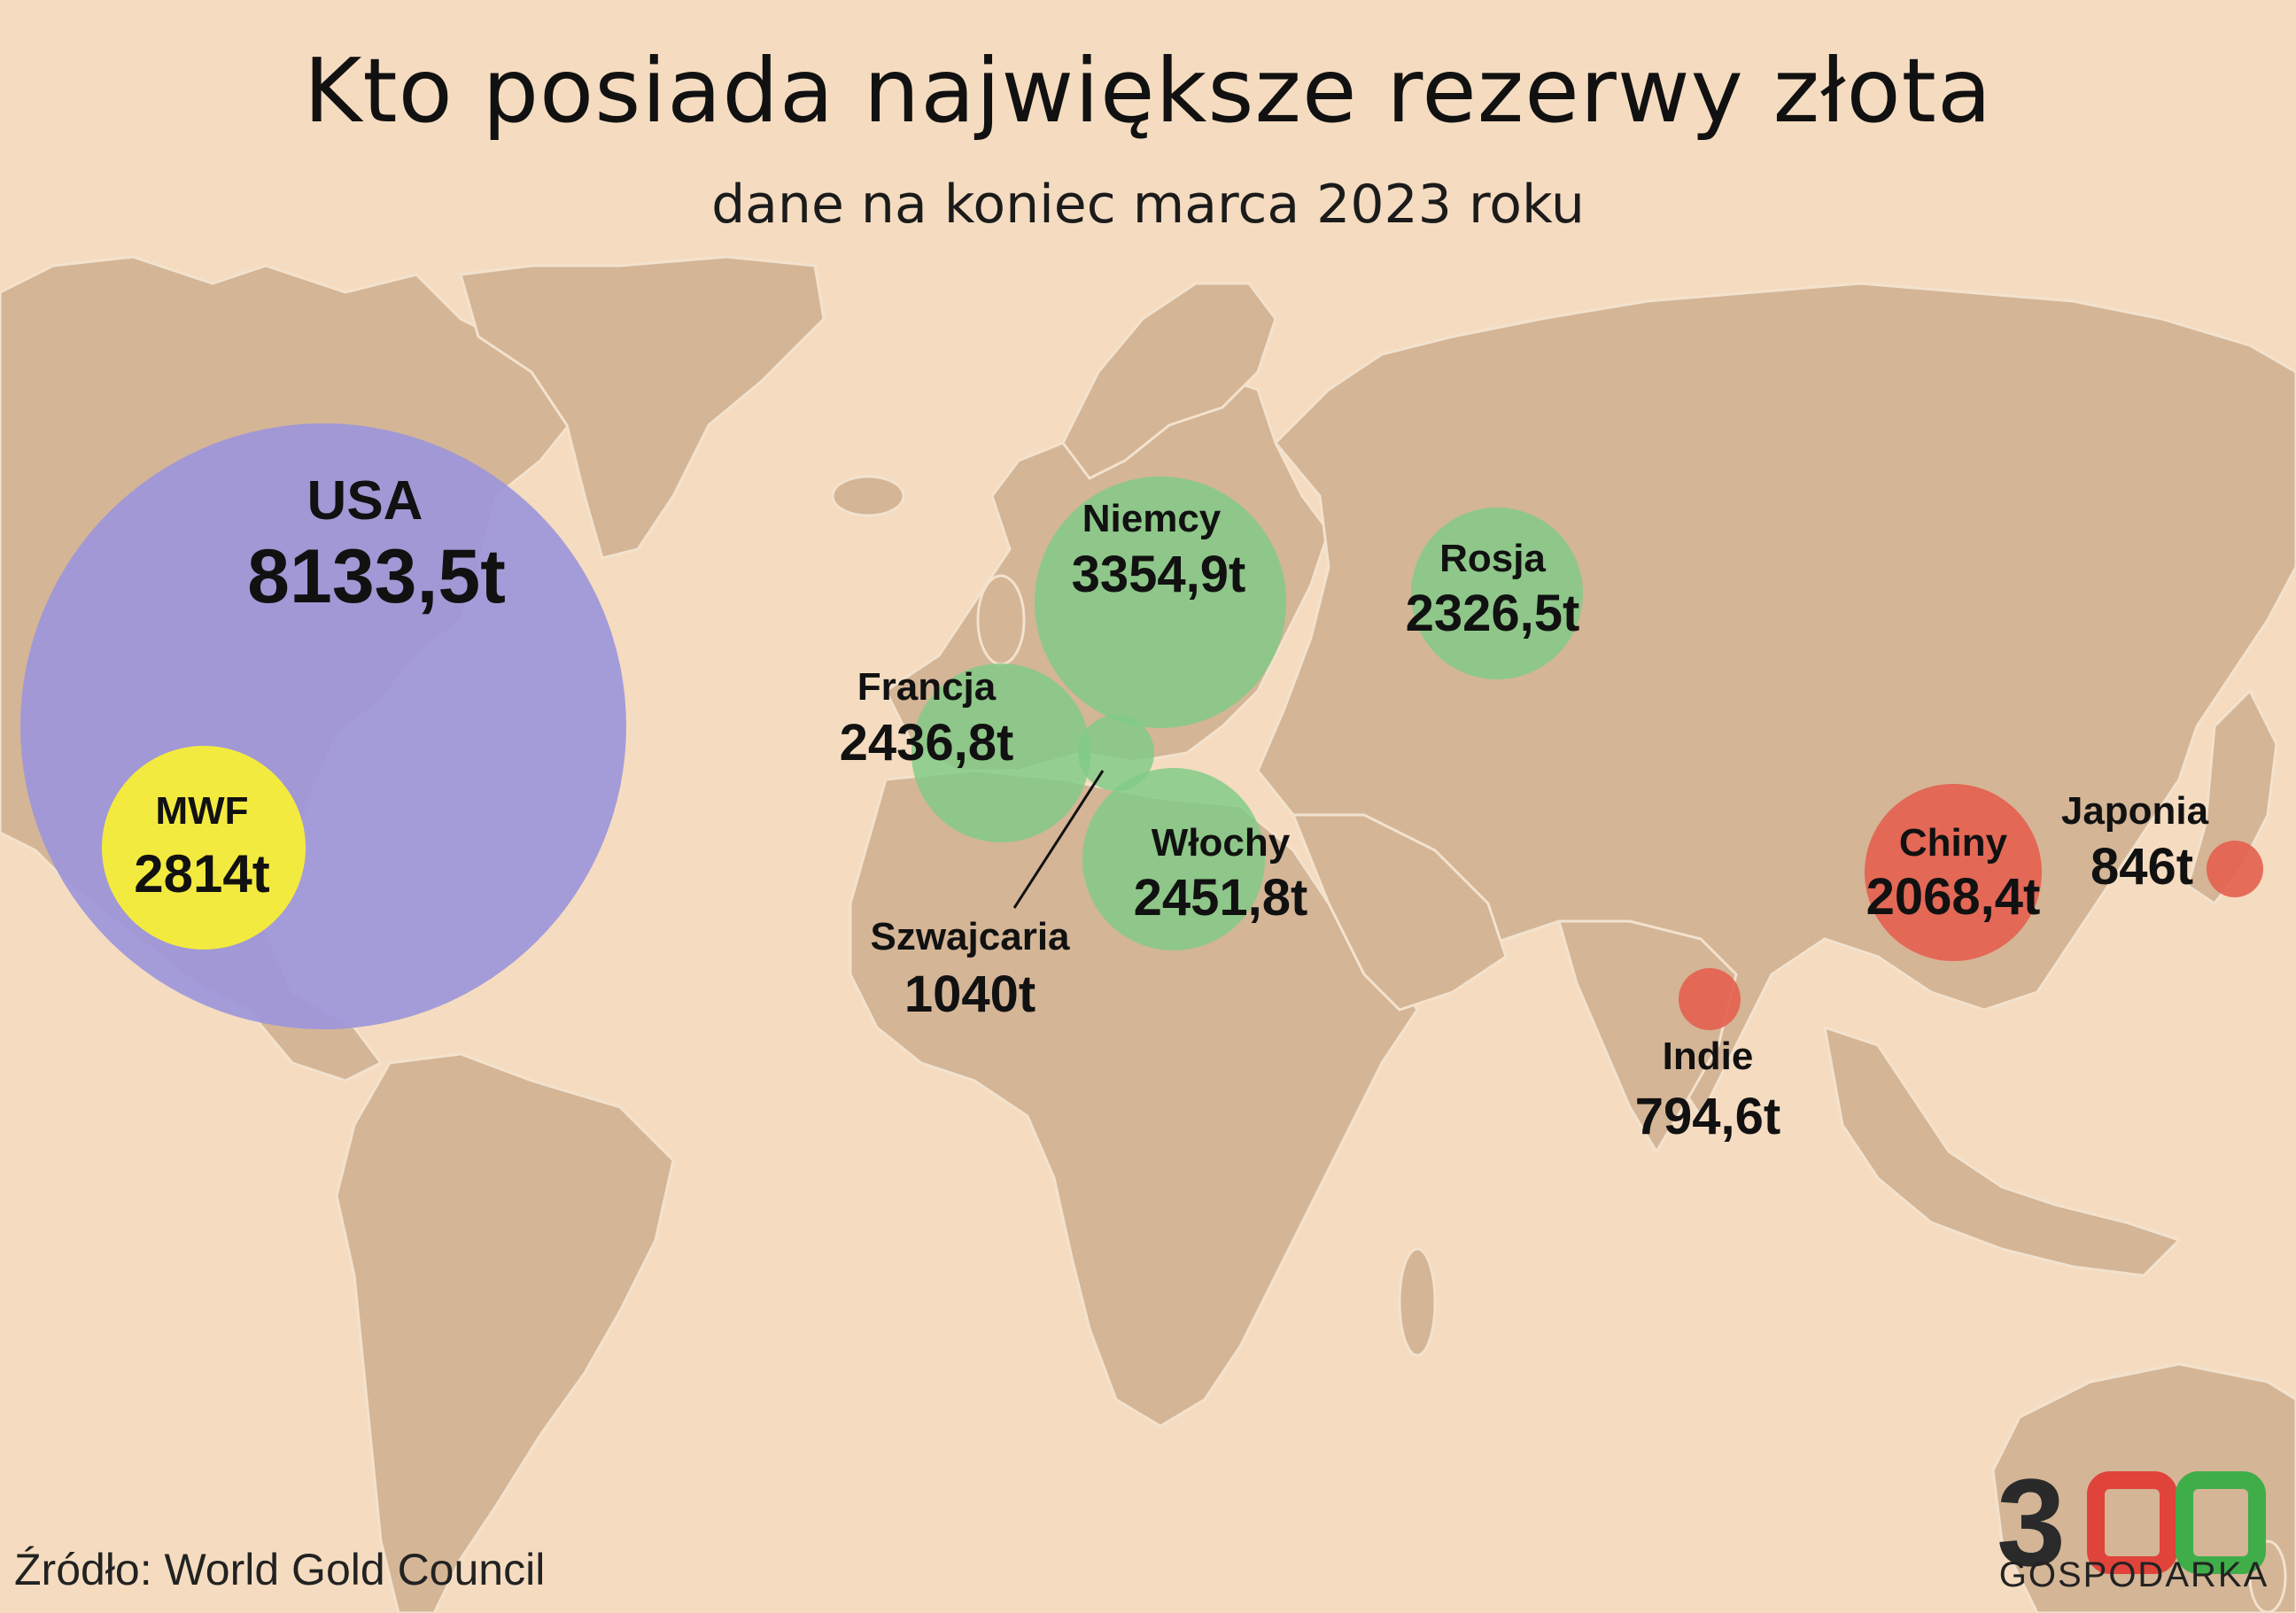 This screenshot has width=2296, height=1613. I want to click on bubble-niemcy, so click(1160, 602).